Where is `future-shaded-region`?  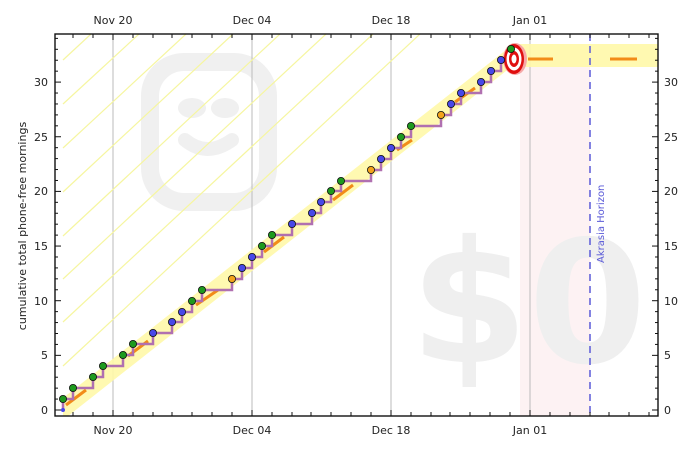 future-shaded-region is located at coordinates (555, 233).